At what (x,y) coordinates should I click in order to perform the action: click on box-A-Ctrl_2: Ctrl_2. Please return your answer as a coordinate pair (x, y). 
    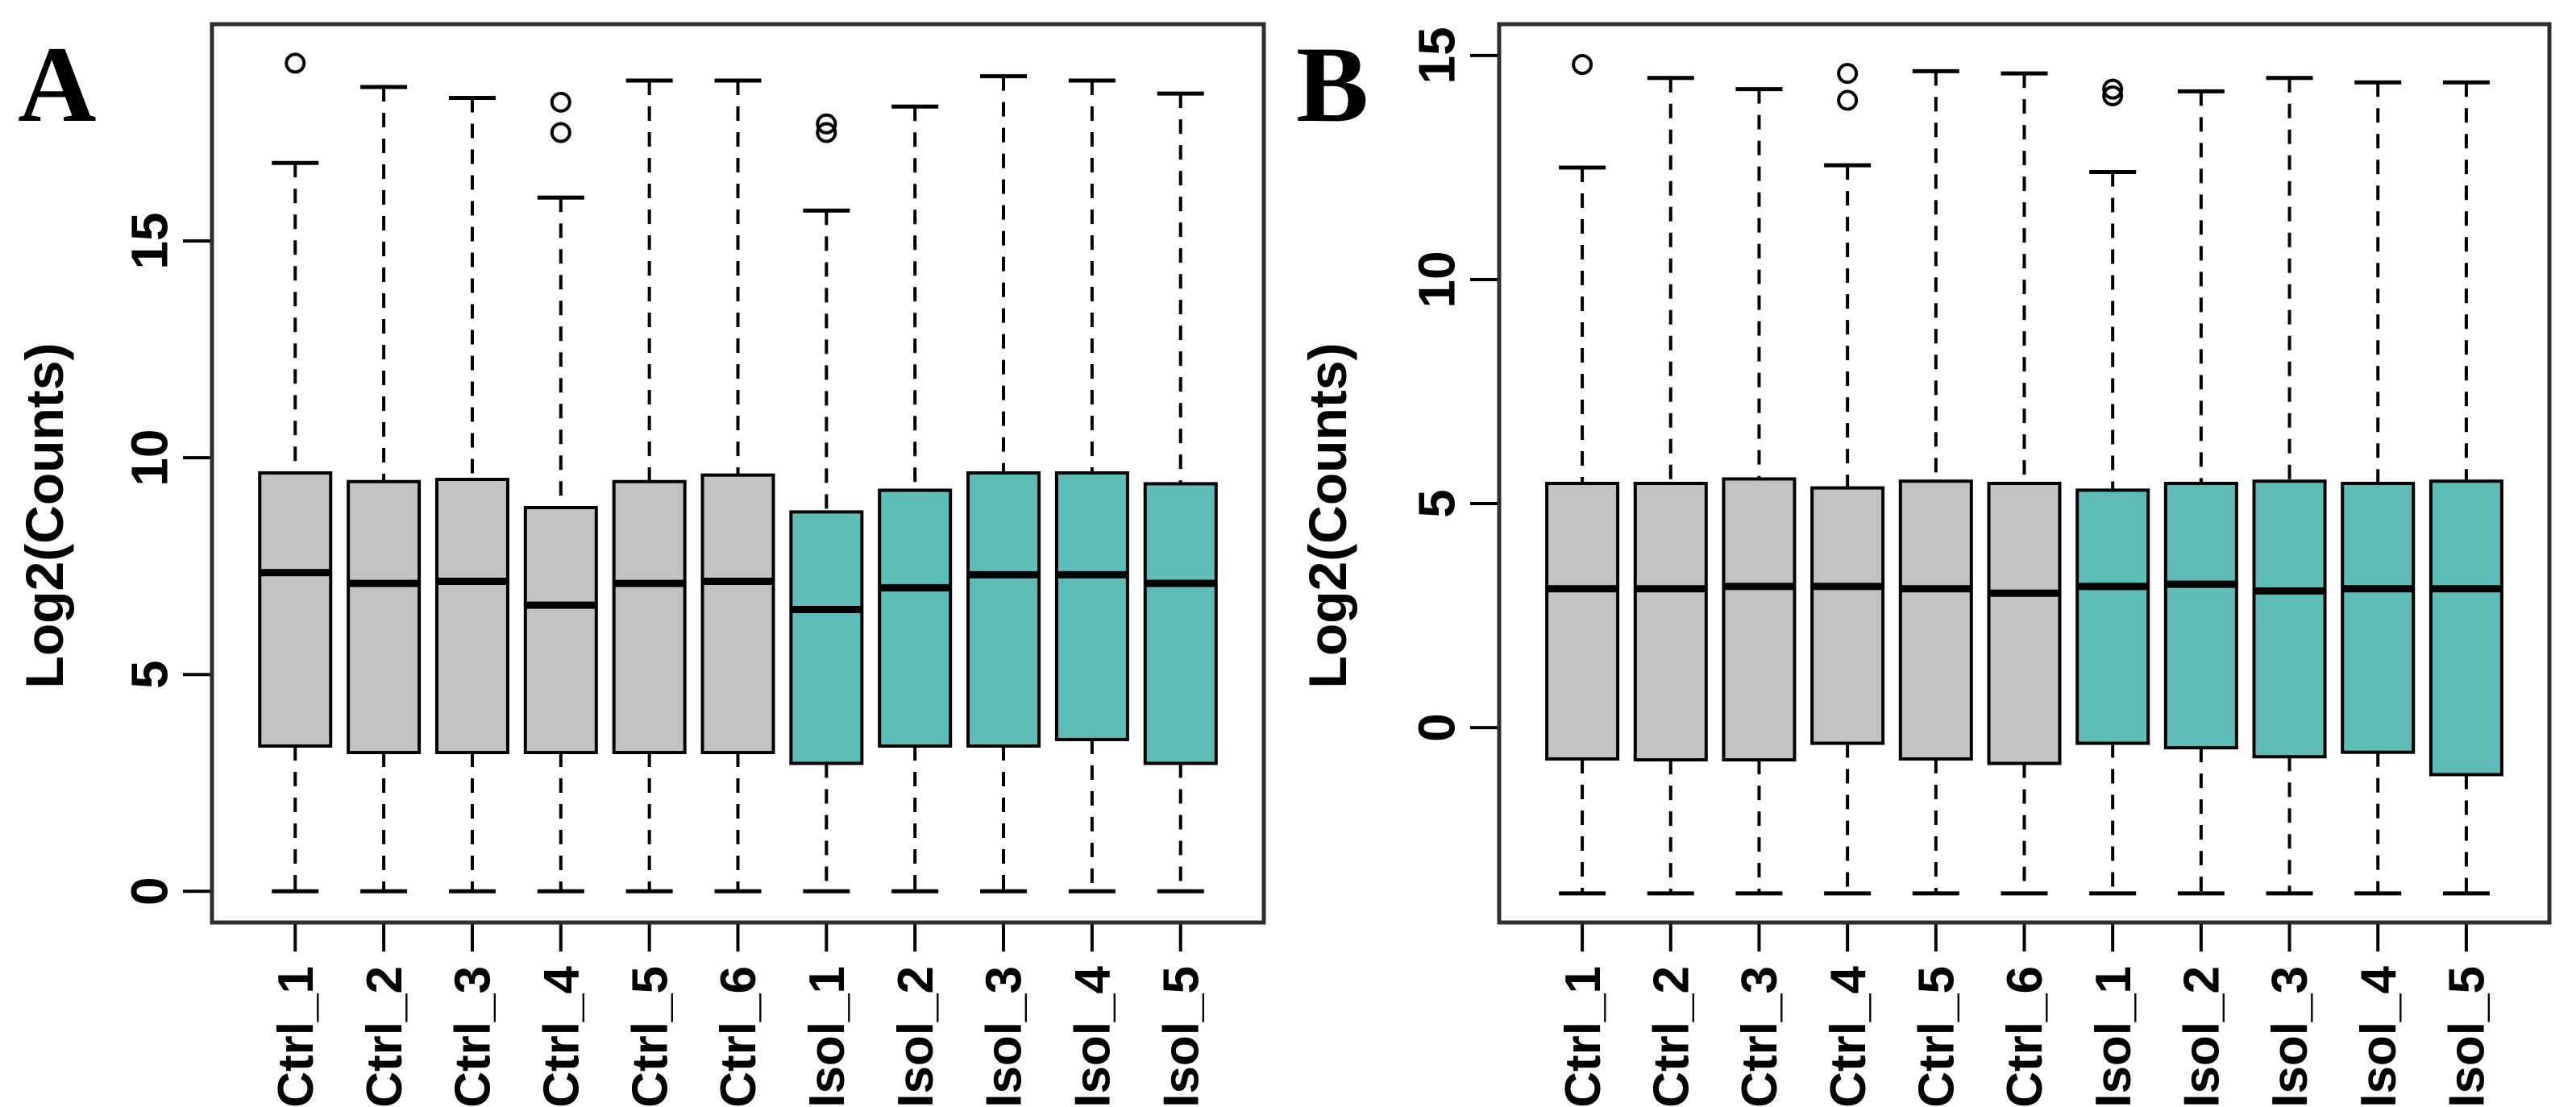
    Looking at the image, I should click on (384, 596).